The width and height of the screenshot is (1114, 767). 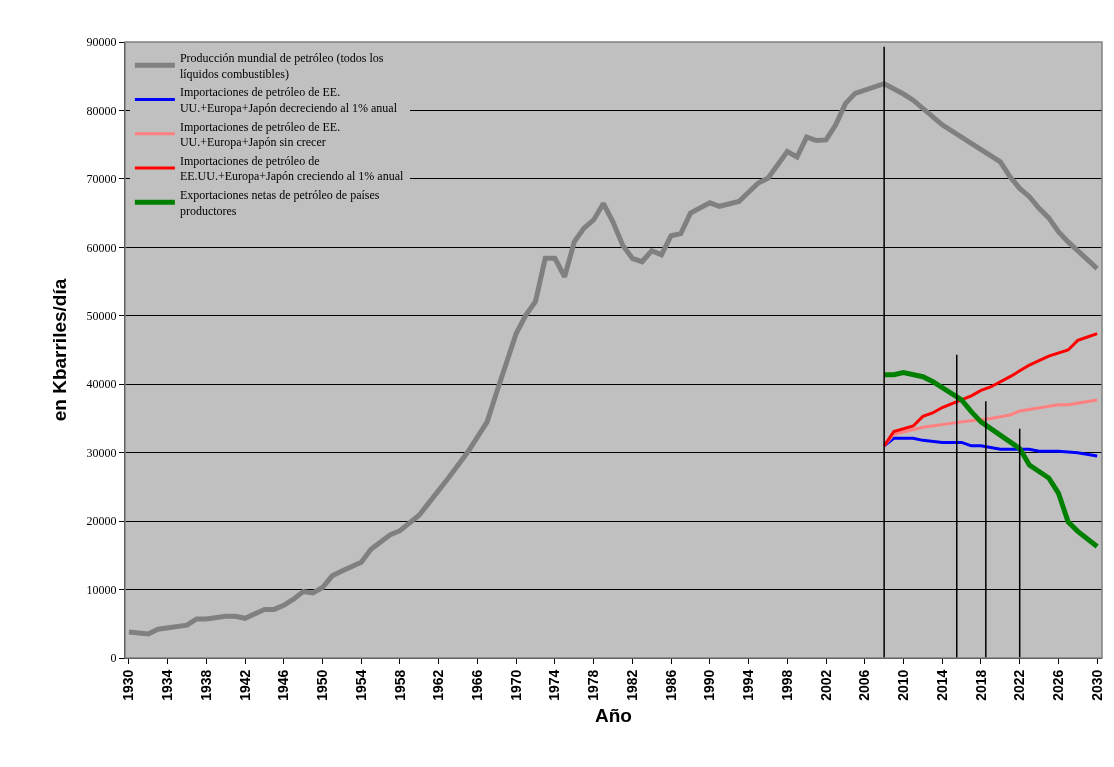 What do you see at coordinates (288, 100) in the screenshot?
I see `legend-label: Importaciones de petróleo de EE. UU.+Europa+Japón decreciendo al 1% anual` at bounding box center [288, 100].